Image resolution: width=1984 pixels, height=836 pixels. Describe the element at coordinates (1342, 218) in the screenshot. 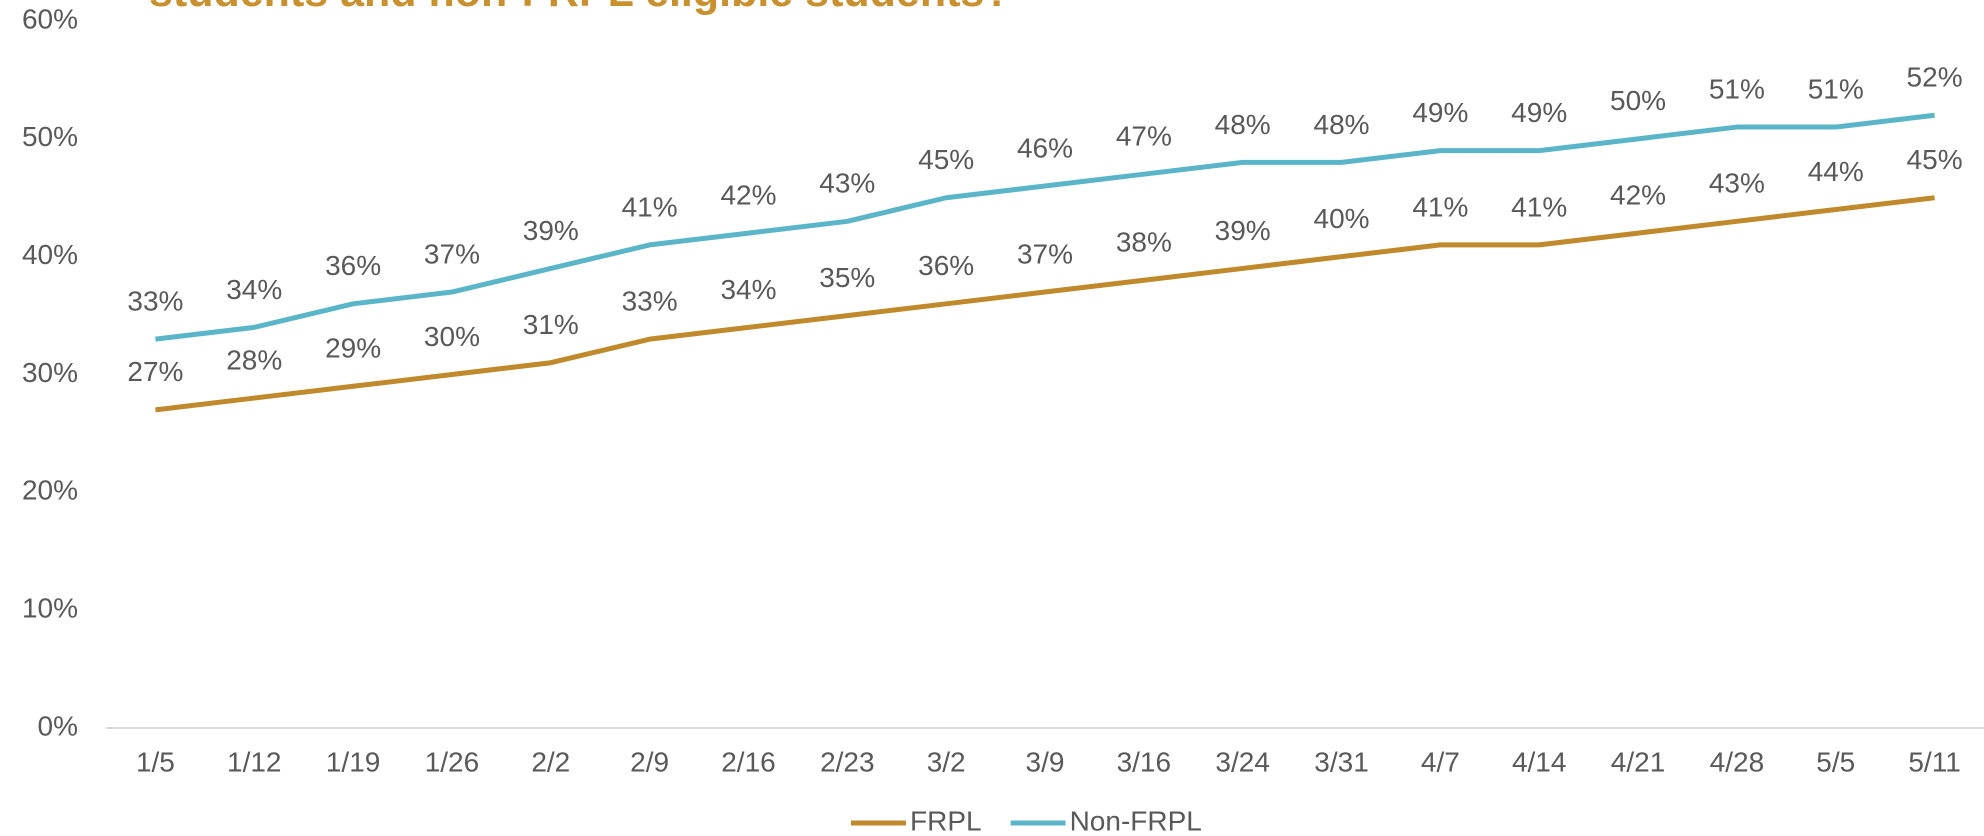

I see `data-label: 40%` at that location.